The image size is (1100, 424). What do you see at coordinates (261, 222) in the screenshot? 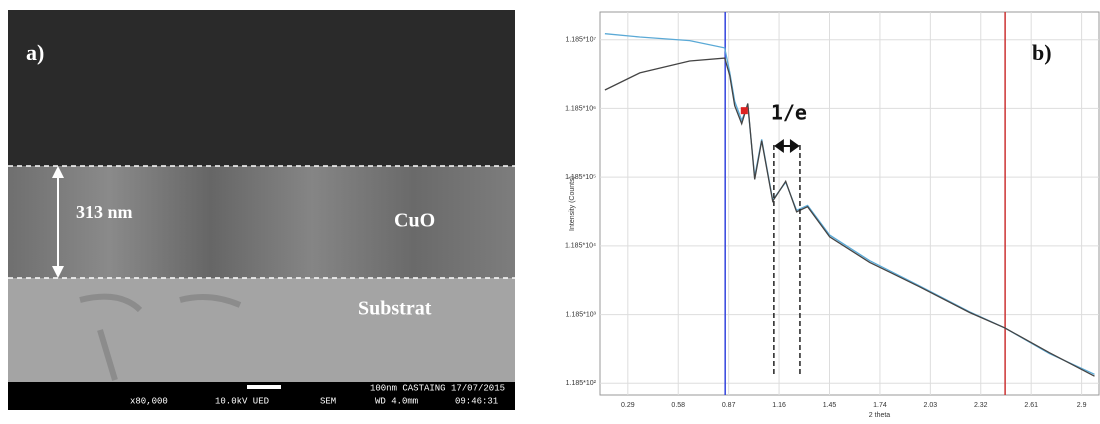
I see `film-layer` at bounding box center [261, 222].